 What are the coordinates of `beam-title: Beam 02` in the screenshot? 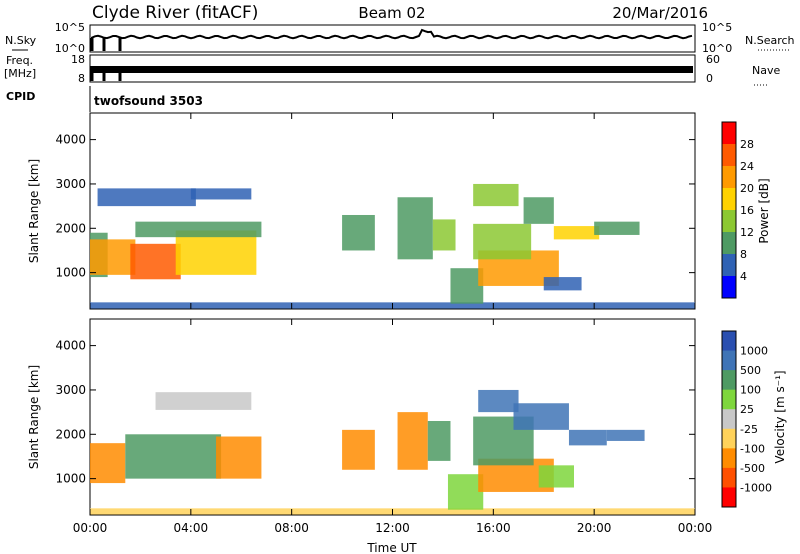 It's located at (391, 13).